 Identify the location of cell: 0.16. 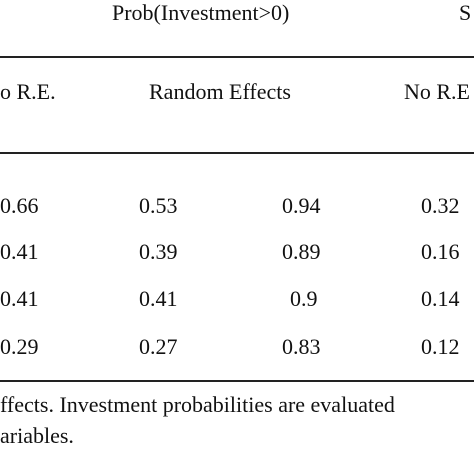
(440, 251).